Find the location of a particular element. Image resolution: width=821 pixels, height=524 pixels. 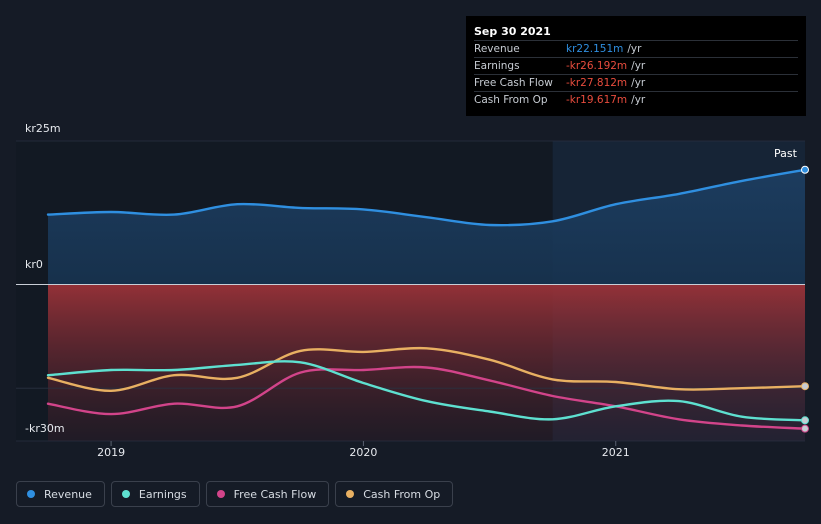

free-cash-flow-end-marker is located at coordinates (805, 428).